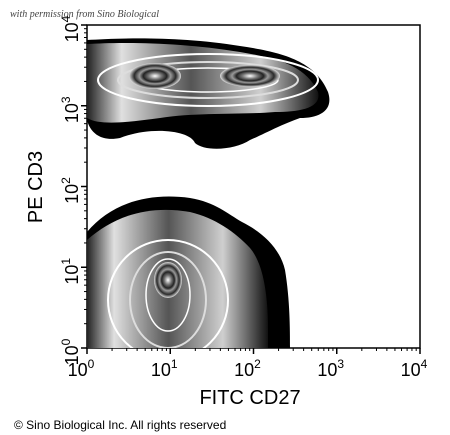  I want to click on x-tick-label: 10¹, so click(164, 368).